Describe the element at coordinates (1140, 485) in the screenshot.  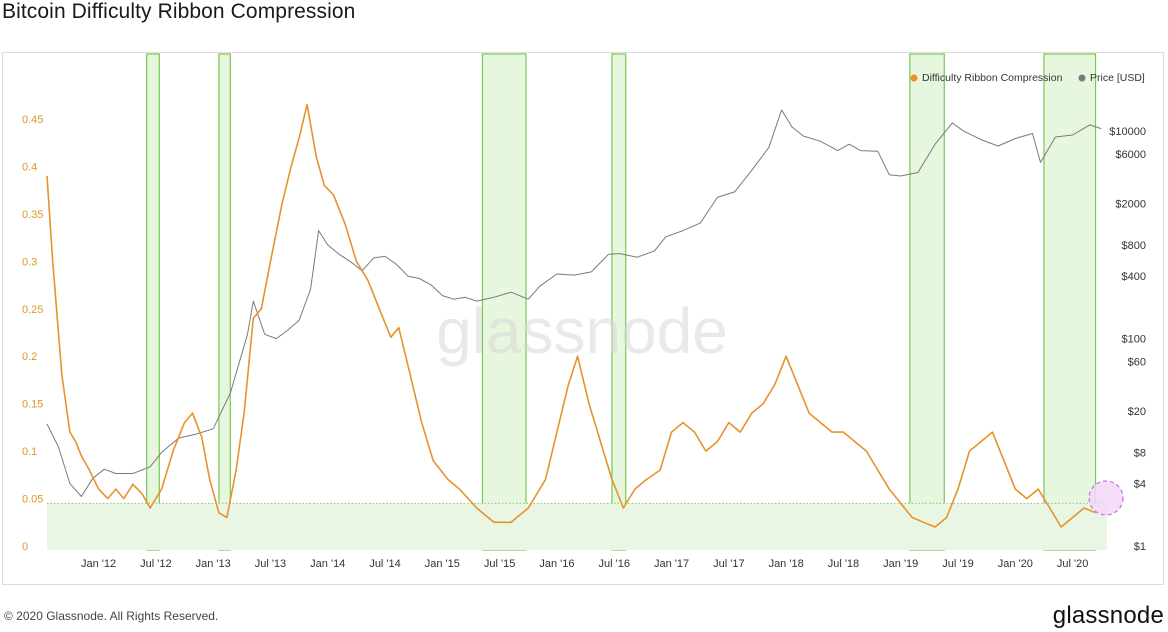
I see `right-axis-tick-label: $4` at that location.